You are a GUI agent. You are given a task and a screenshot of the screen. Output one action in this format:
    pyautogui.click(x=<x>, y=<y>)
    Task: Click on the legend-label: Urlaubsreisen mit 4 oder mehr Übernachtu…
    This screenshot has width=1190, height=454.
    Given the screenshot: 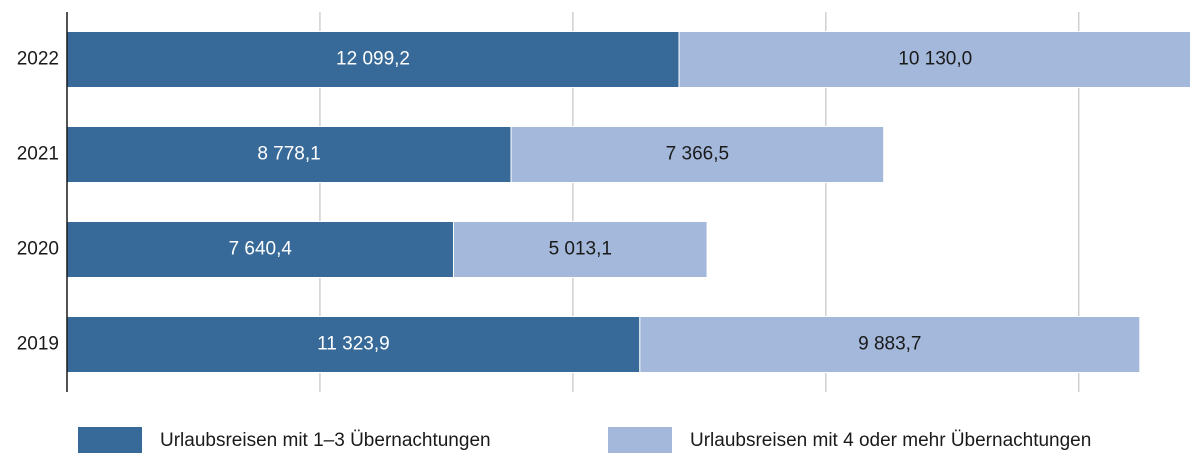 What is the action you would take?
    pyautogui.click(x=890, y=440)
    